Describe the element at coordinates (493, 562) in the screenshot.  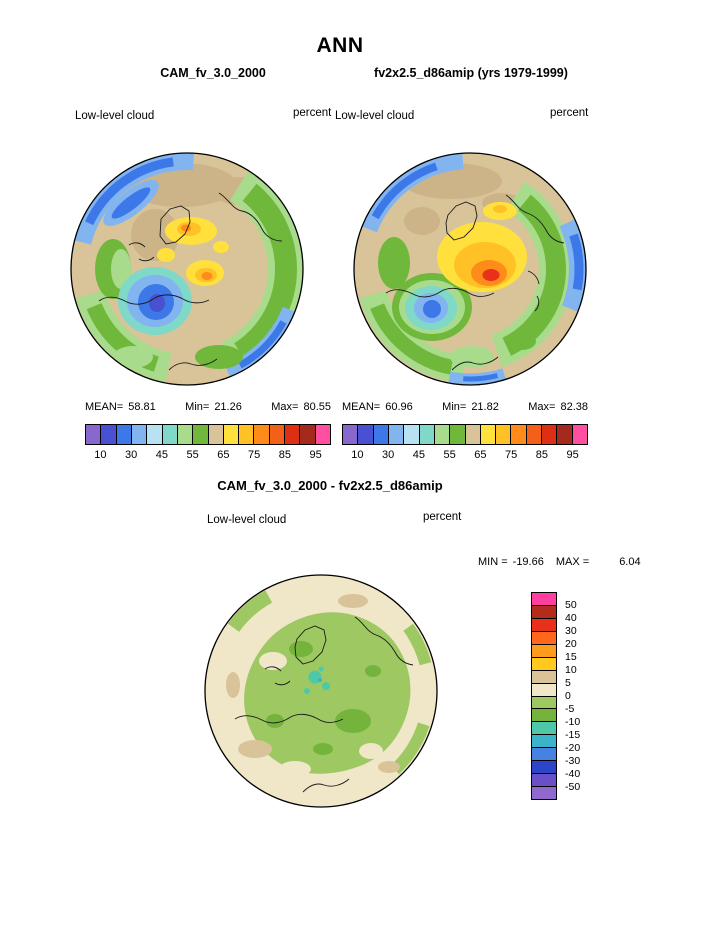
I see `diff-min-label: MIN =` at that location.